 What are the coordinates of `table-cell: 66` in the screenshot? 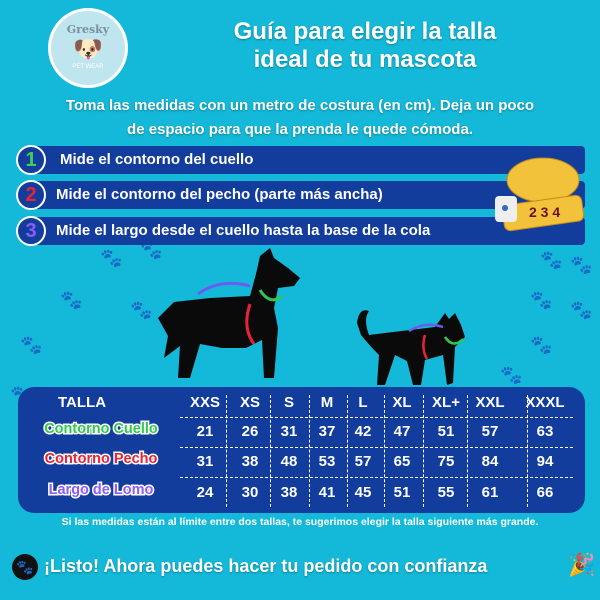 It's located at (545, 492).